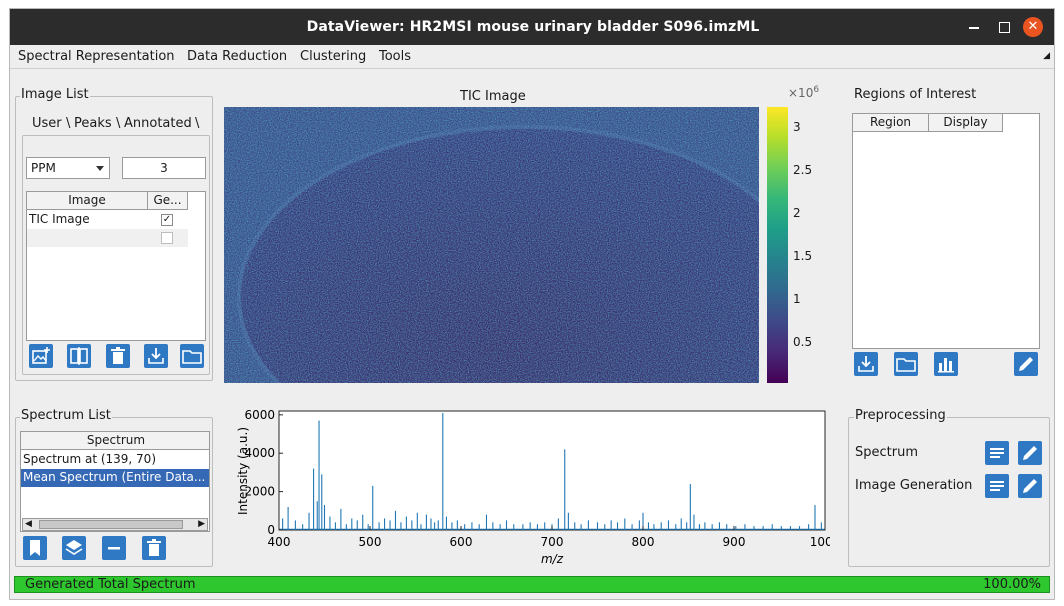 Image resolution: width=1064 pixels, height=606 pixels. Describe the element at coordinates (777, 245) in the screenshot. I see `colorbar` at that location.